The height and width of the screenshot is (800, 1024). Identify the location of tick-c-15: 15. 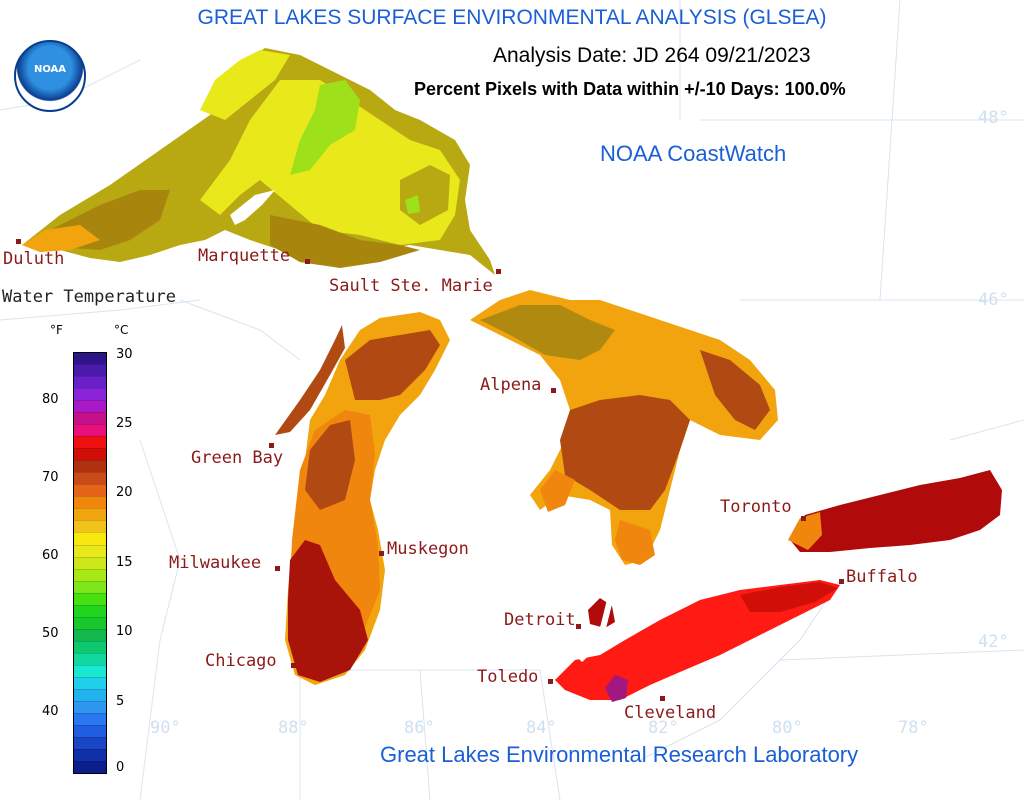
(124, 562).